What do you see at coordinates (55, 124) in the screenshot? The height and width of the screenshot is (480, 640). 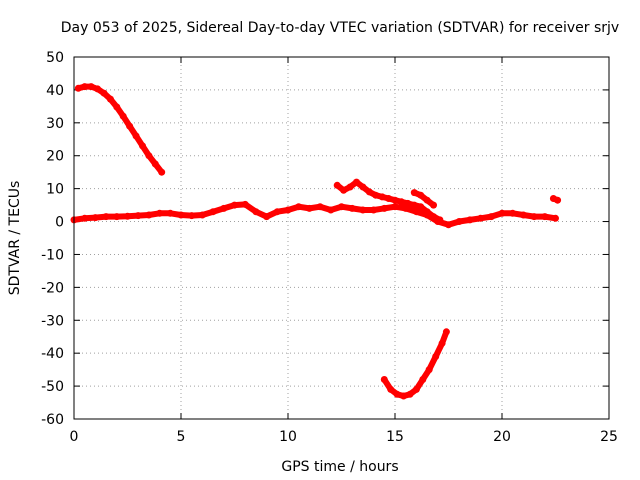 I see `y-tick-label: 30` at bounding box center [55, 124].